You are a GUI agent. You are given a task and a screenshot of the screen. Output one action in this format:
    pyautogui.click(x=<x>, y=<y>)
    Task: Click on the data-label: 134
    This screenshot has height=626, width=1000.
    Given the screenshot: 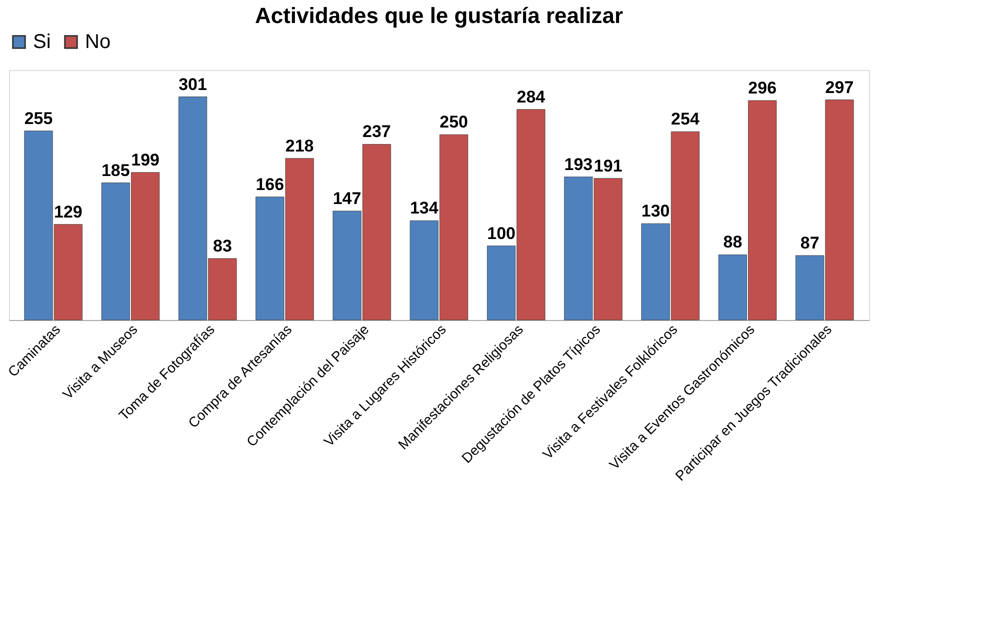 What is the action you would take?
    pyautogui.click(x=424, y=208)
    